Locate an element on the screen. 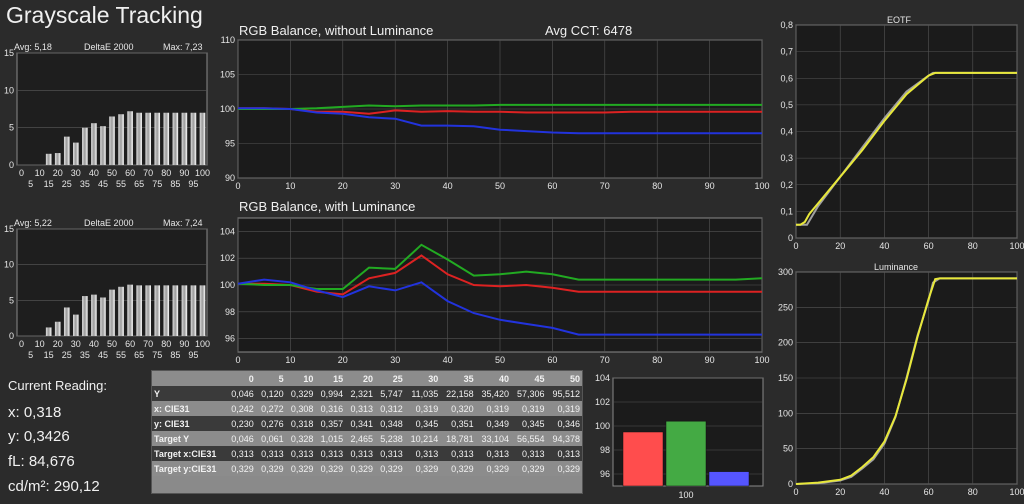 The height and width of the screenshot is (504, 1024). rgb-bottom-green-line is located at coordinates (500, 266).